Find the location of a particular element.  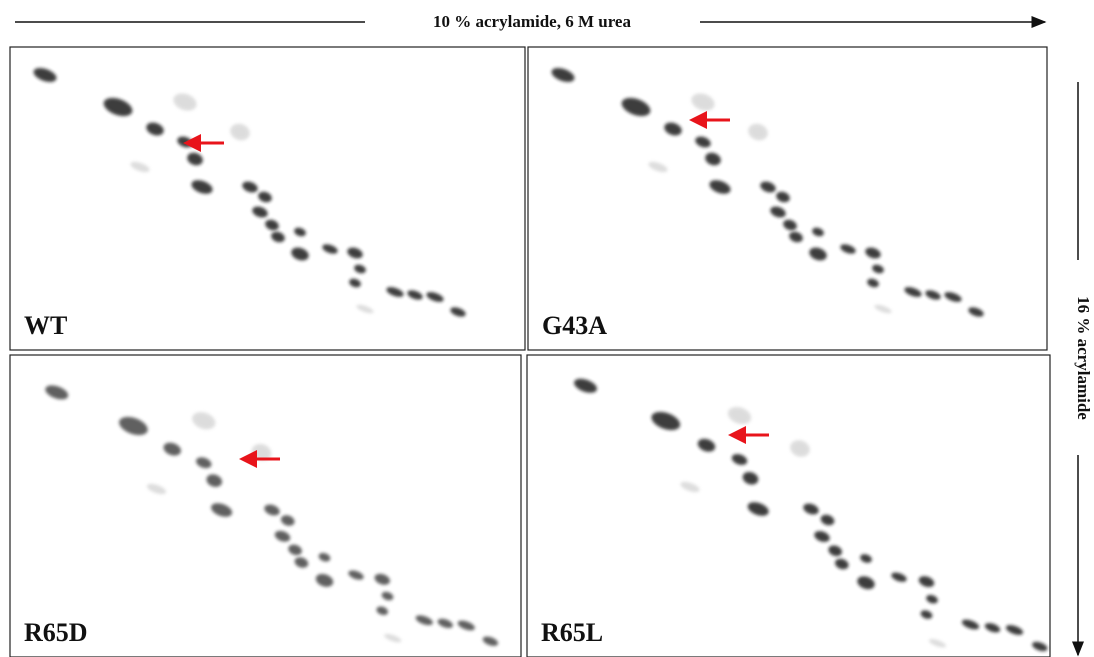

panel-label: WT is located at coordinates (45, 325).